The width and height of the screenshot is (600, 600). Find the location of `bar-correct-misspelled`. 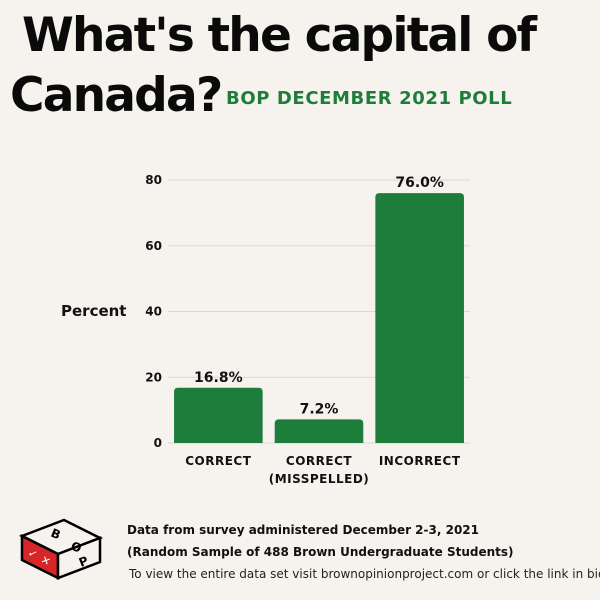

bar-correct-misspelled is located at coordinates (319, 431).